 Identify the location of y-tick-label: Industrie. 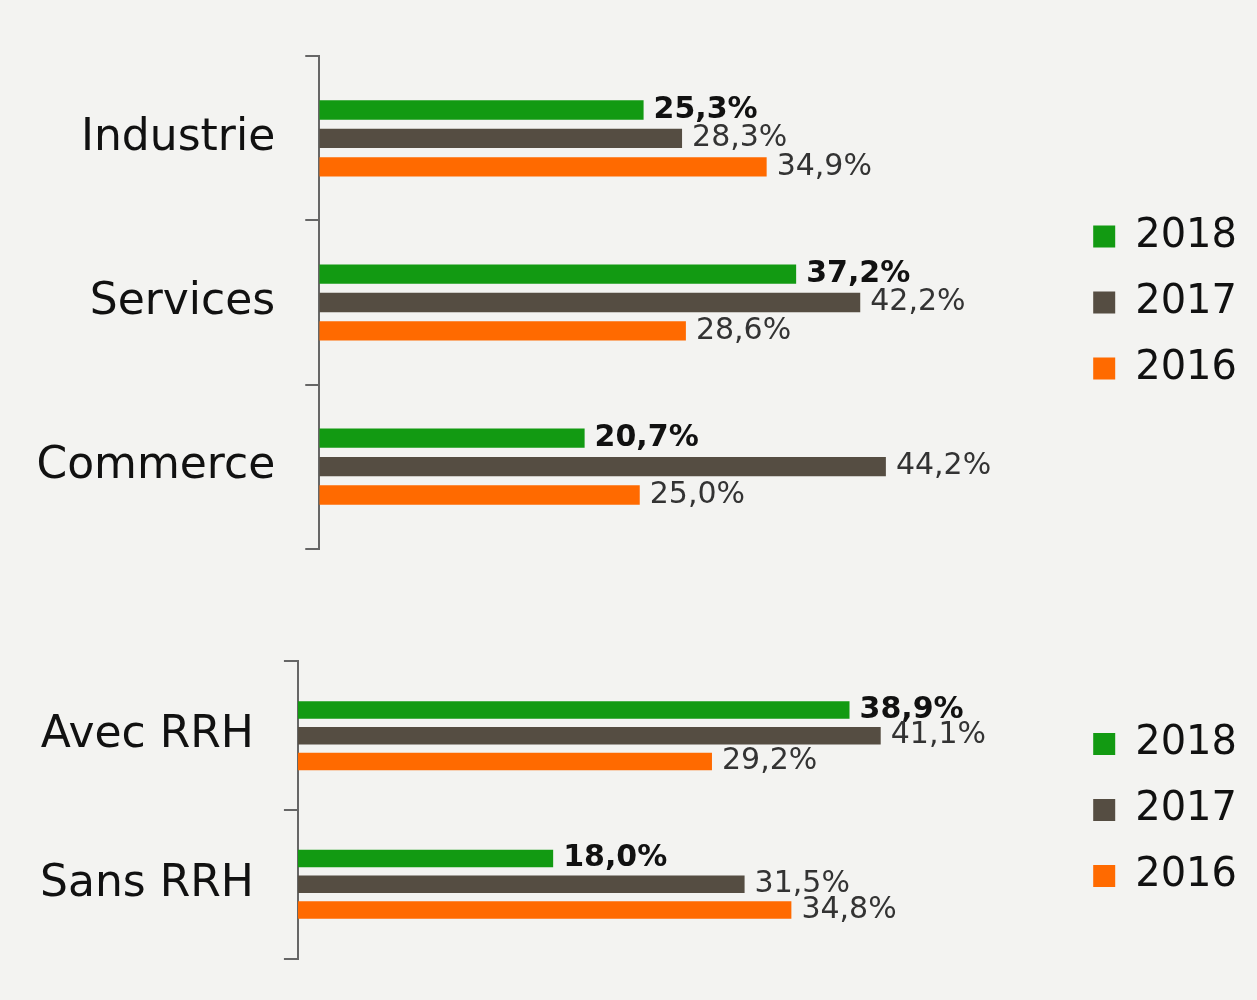
(178, 134).